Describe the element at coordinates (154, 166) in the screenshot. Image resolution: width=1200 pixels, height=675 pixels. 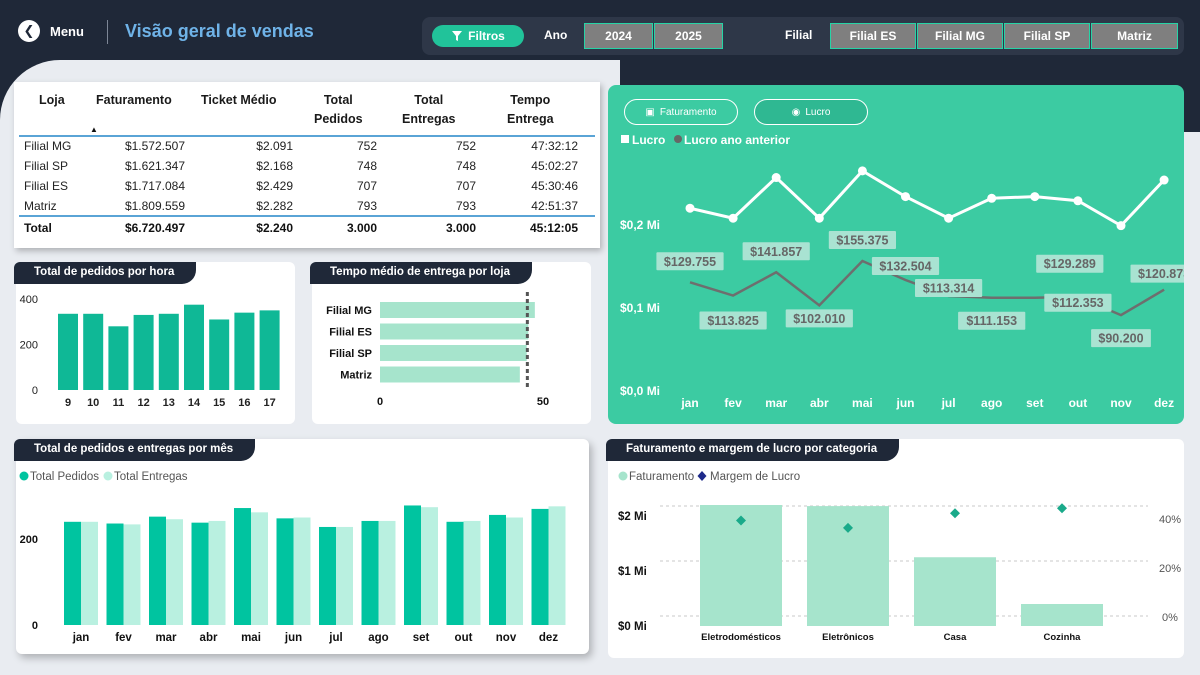
I see `table-cell: $1.621.347` at that location.